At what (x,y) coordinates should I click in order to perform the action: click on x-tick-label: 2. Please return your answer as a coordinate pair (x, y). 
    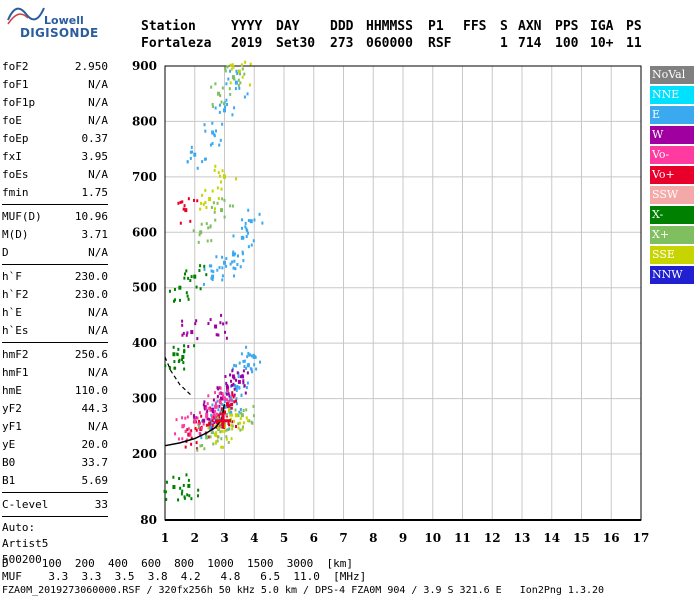
    Looking at the image, I should click on (195, 538).